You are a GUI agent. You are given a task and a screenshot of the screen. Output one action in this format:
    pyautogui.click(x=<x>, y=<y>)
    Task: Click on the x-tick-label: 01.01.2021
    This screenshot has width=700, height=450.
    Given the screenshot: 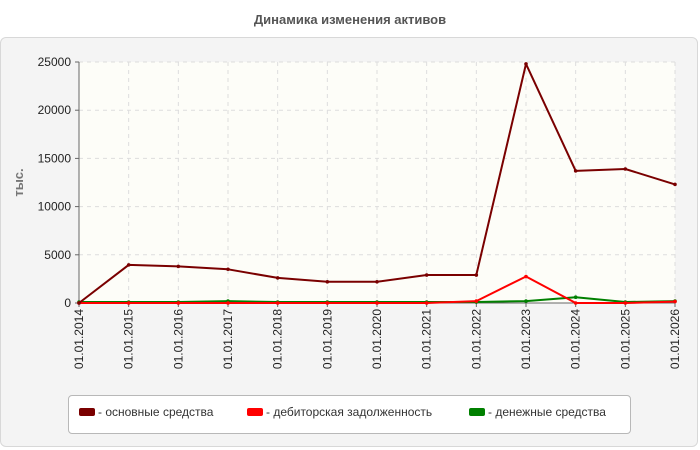 What is the action you would take?
    pyautogui.click(x=427, y=339)
    